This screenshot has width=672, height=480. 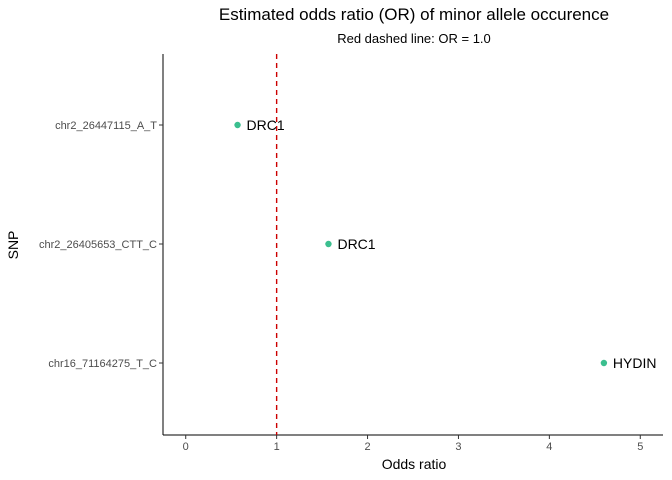 I want to click on point-label: HYDIN, so click(x=635, y=363).